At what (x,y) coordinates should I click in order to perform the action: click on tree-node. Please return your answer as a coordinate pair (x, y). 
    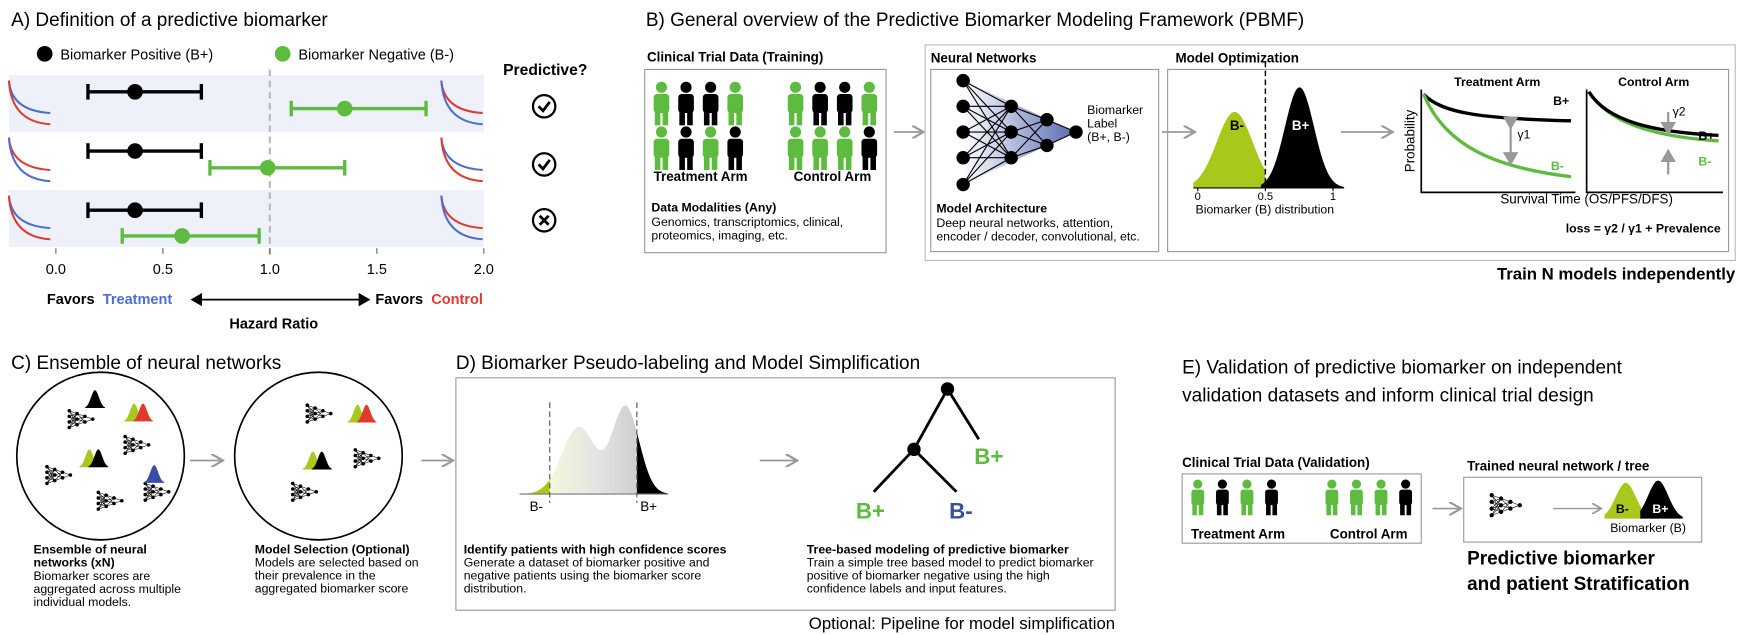
    Looking at the image, I should click on (947, 389).